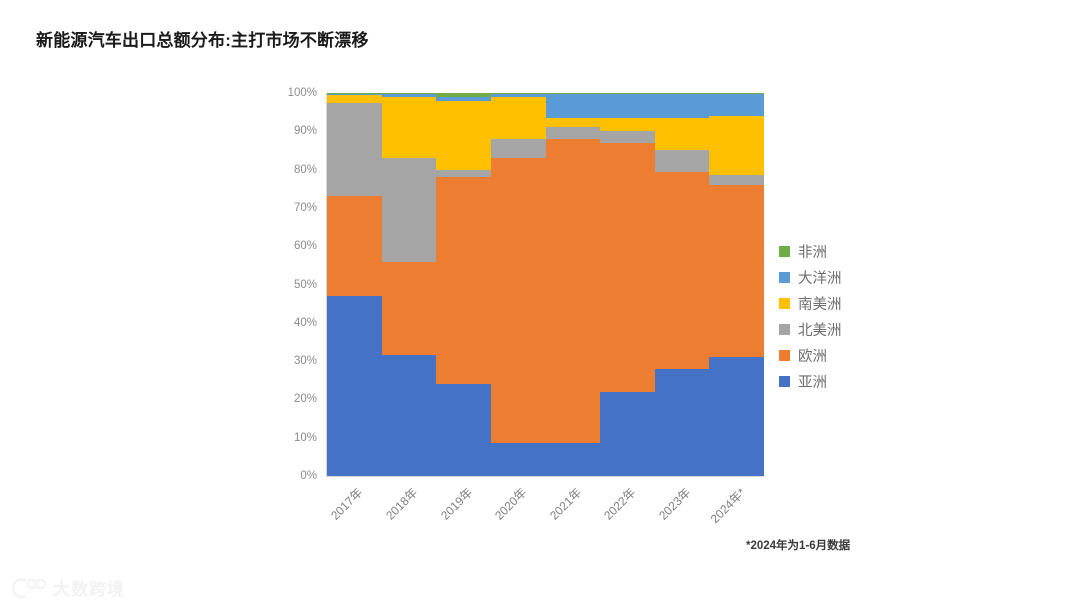 This screenshot has height=608, width=1080. What do you see at coordinates (820, 330) in the screenshot?
I see `legend-item-label: 北美洲` at bounding box center [820, 330].